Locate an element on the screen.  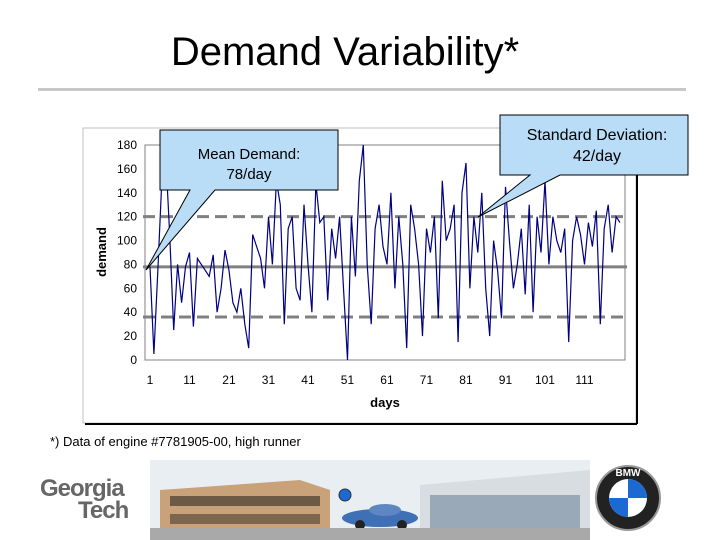
y-tick-label: 120 is located at coordinates (127, 217).